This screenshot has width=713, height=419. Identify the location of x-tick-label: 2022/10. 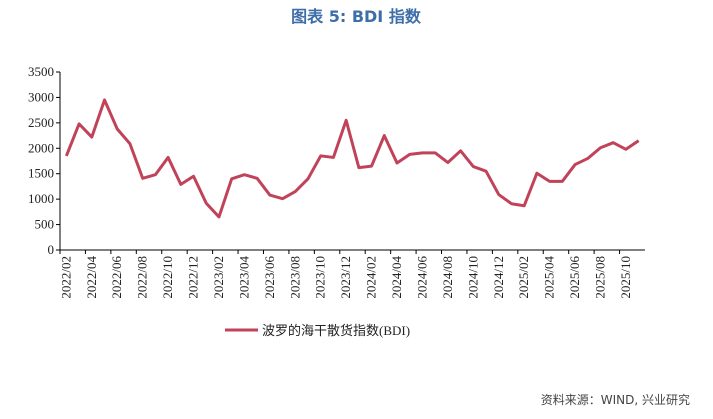
(167, 277).